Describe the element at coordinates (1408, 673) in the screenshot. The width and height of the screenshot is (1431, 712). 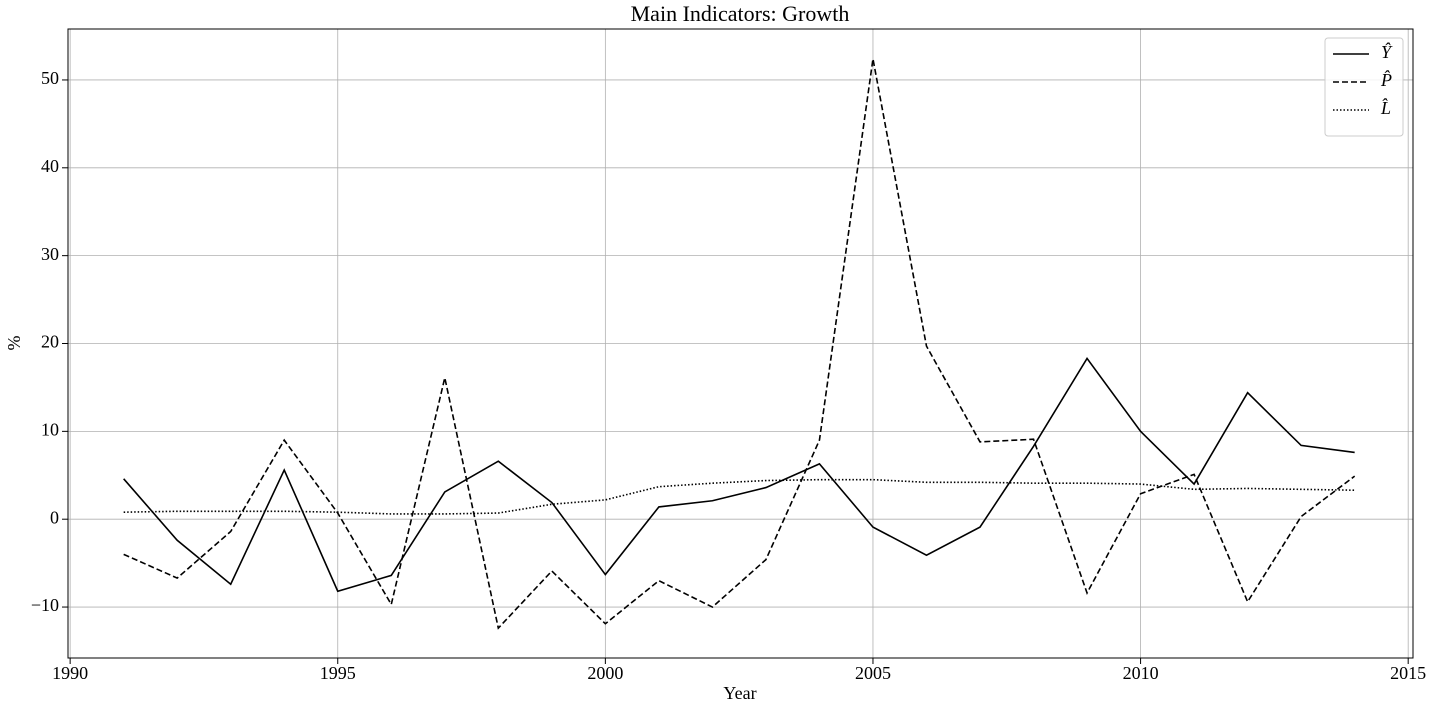
I see `x-tick-label: 2015` at that location.